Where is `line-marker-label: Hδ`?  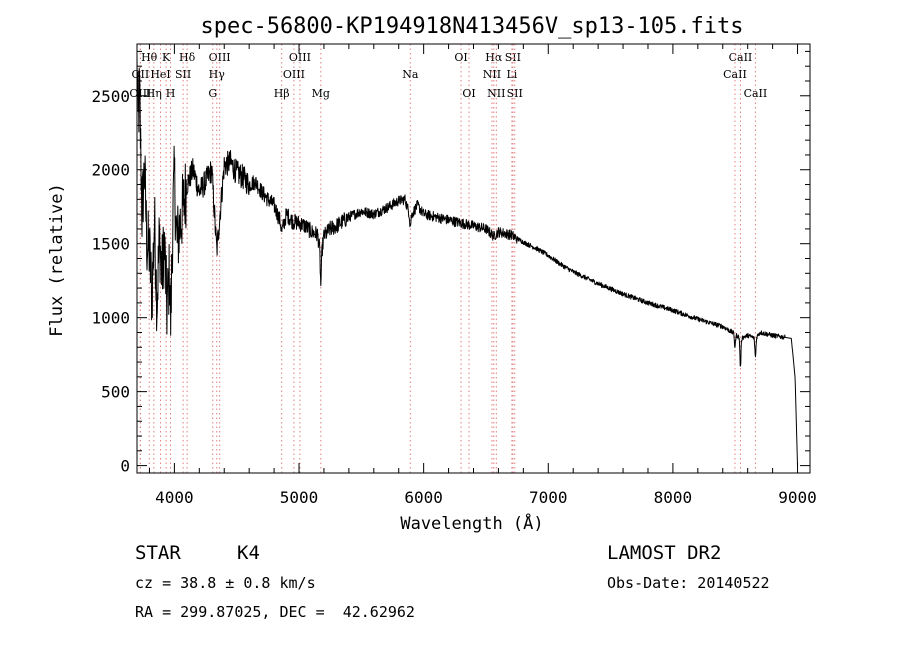
line-marker-label: Hδ is located at coordinates (187, 57).